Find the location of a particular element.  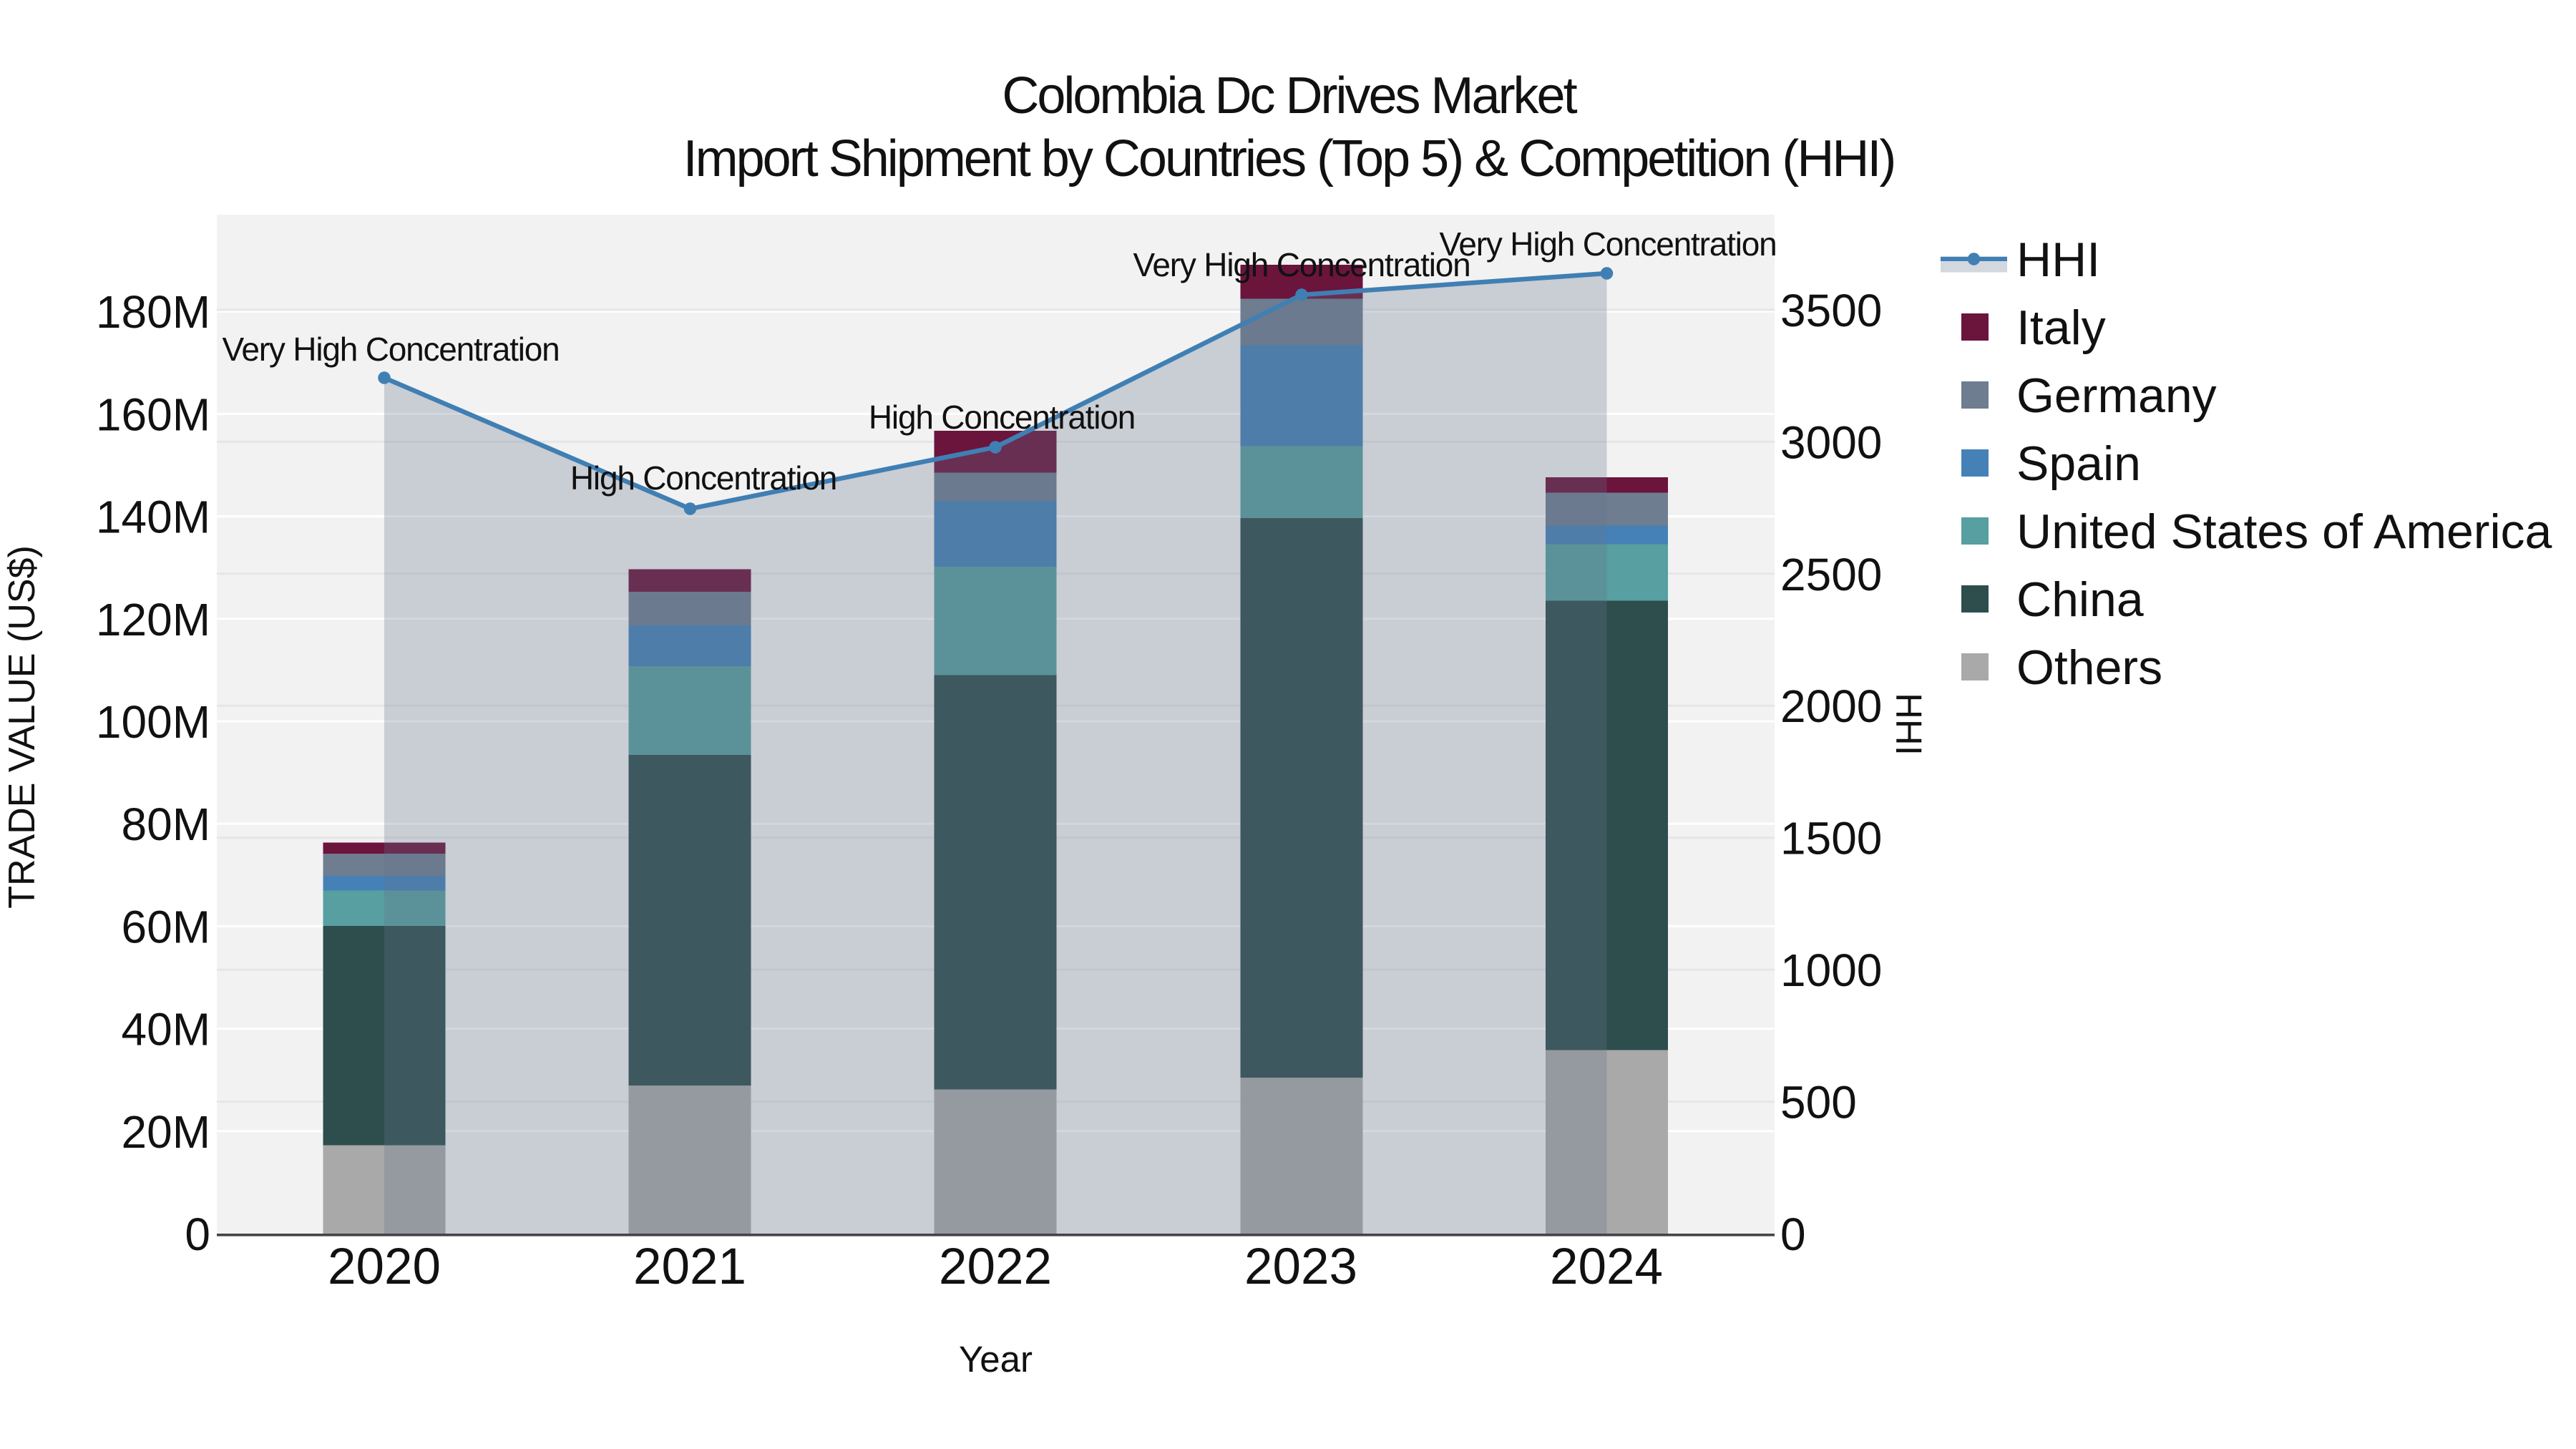

svg-text: 100M is located at coordinates (153, 722).